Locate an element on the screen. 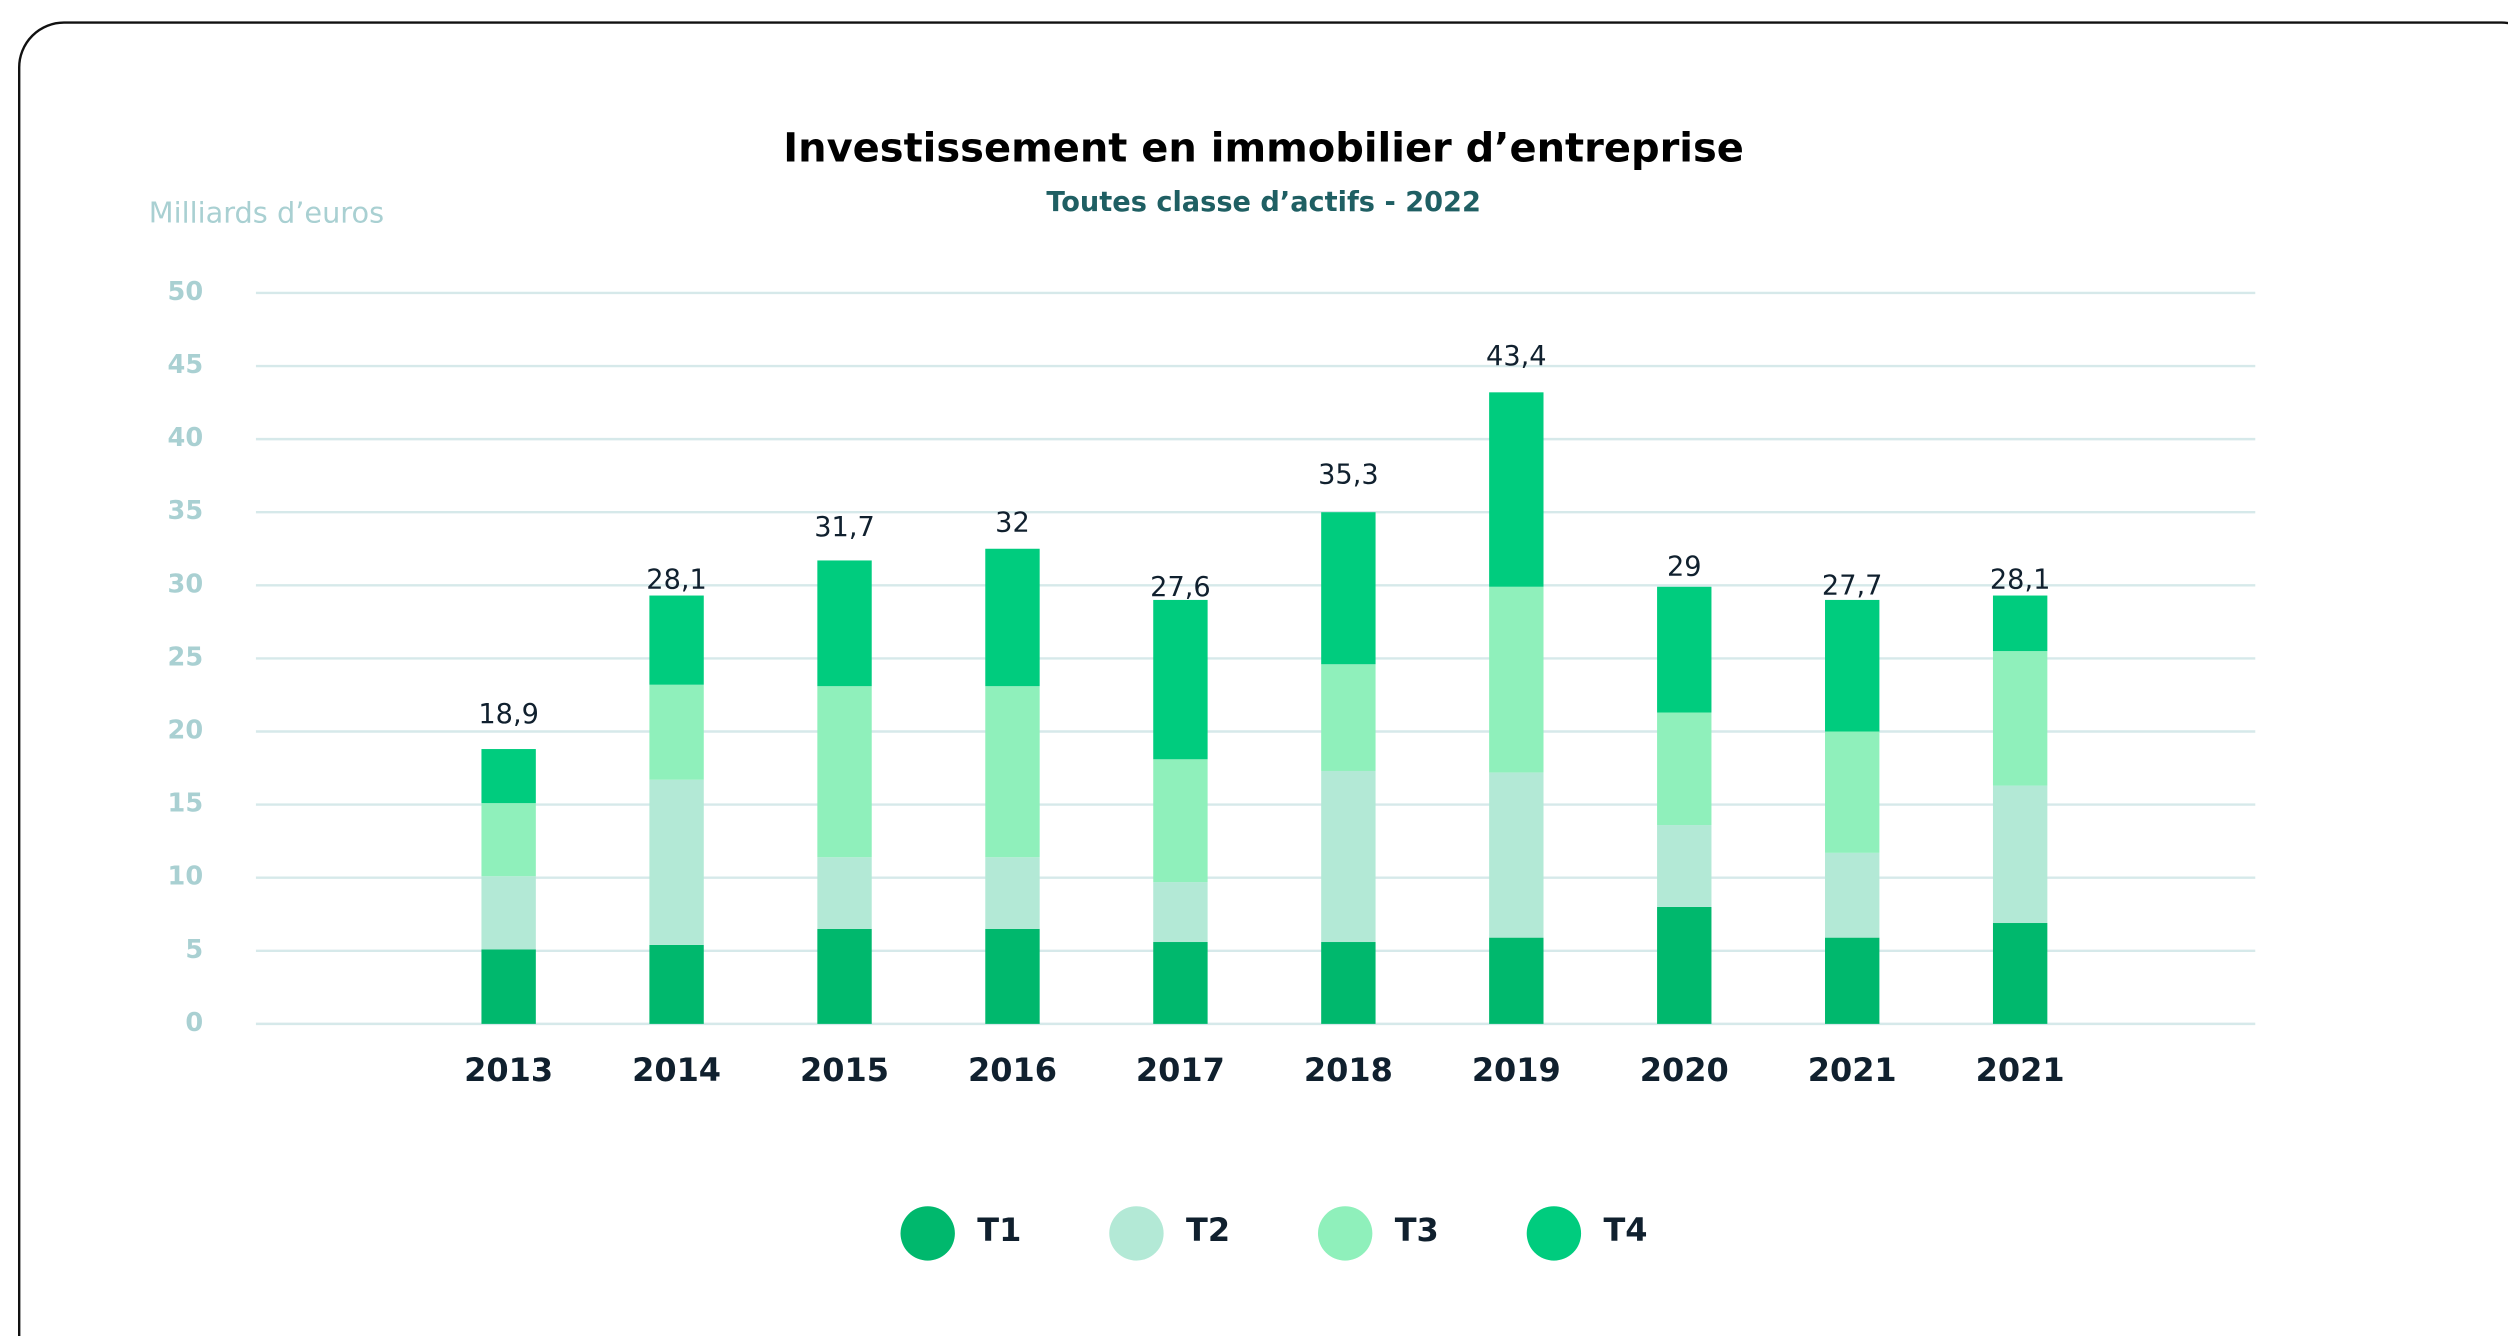 The height and width of the screenshot is (1336, 2508). y-tick-label: 15 is located at coordinates (186, 804).